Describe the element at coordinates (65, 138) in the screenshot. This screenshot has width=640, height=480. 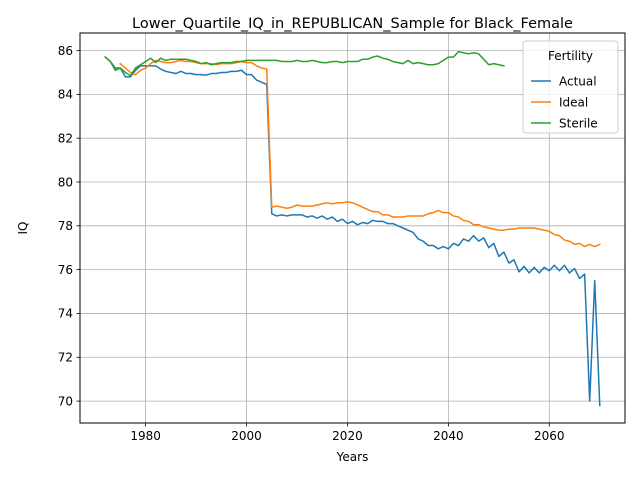
I see `y-tick-label: 82` at that location.